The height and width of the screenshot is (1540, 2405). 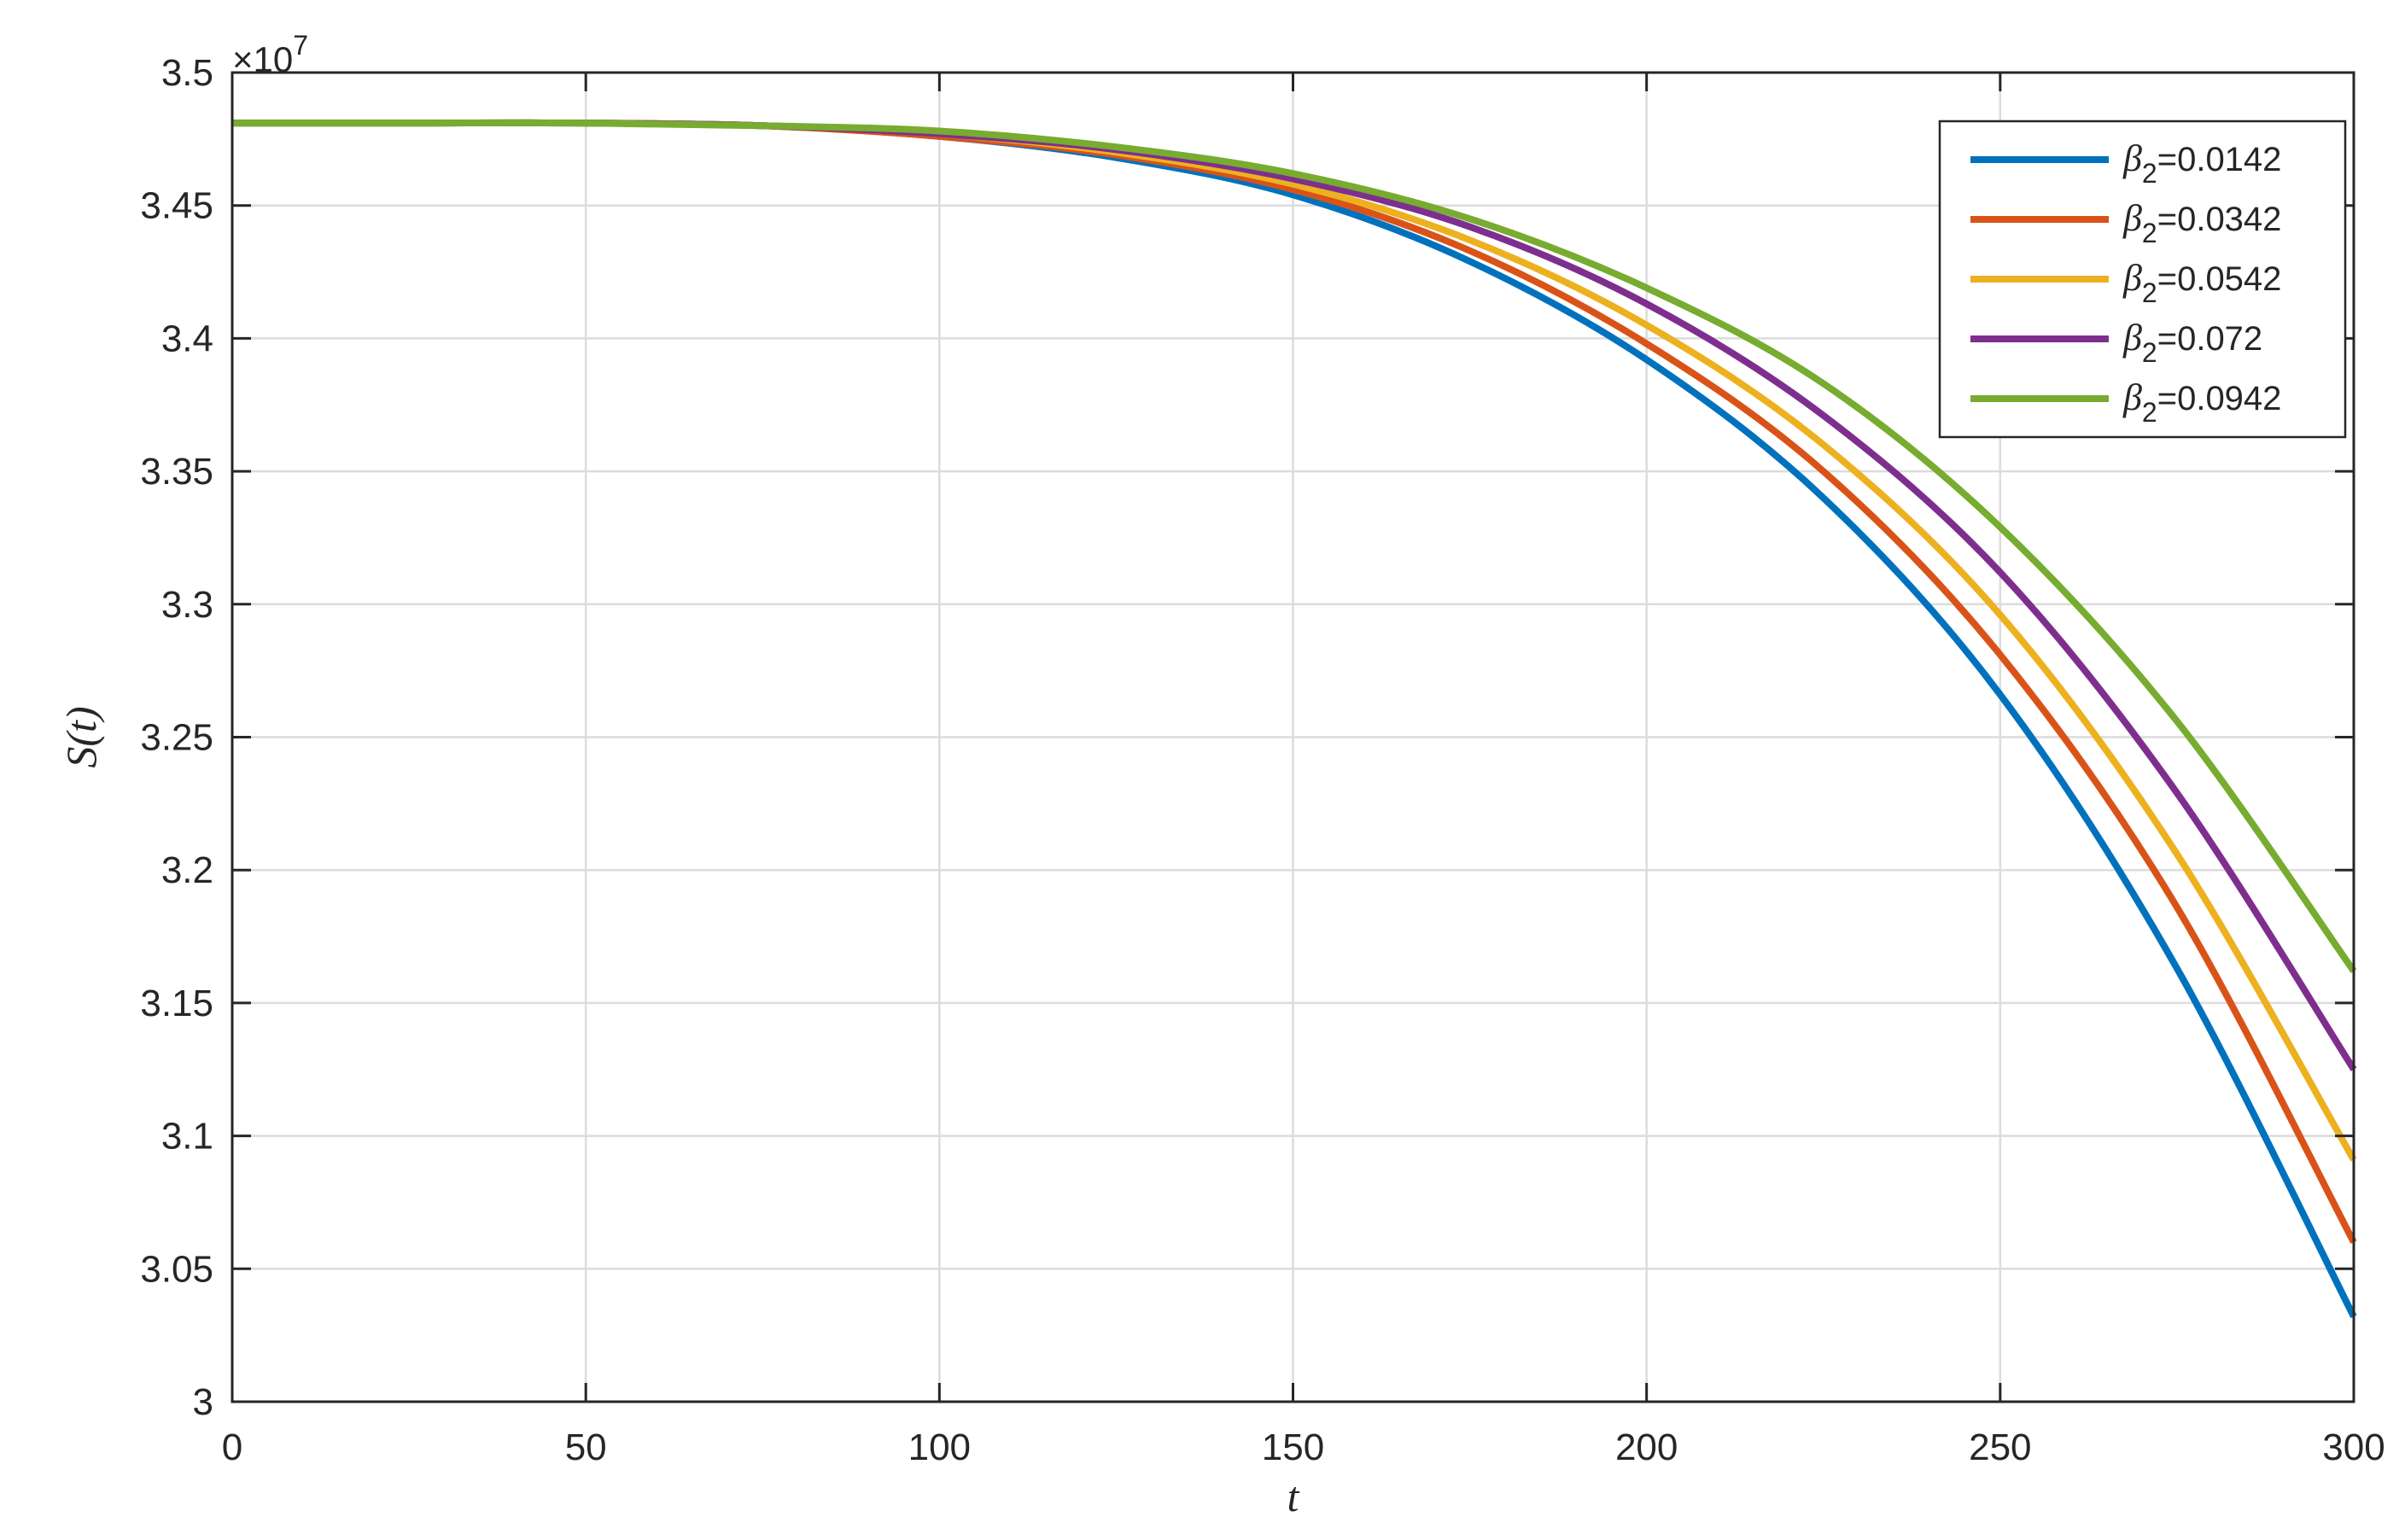 What do you see at coordinates (176, 1003) in the screenshot?
I see `y-tick-label: 3.15` at bounding box center [176, 1003].